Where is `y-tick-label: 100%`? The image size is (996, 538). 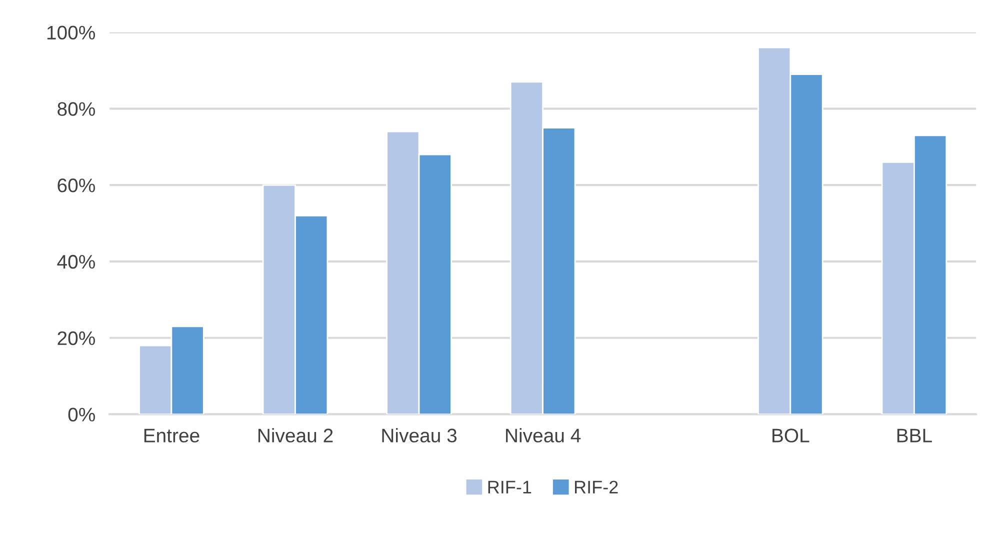 y-tick-label: 100% is located at coordinates (71, 33).